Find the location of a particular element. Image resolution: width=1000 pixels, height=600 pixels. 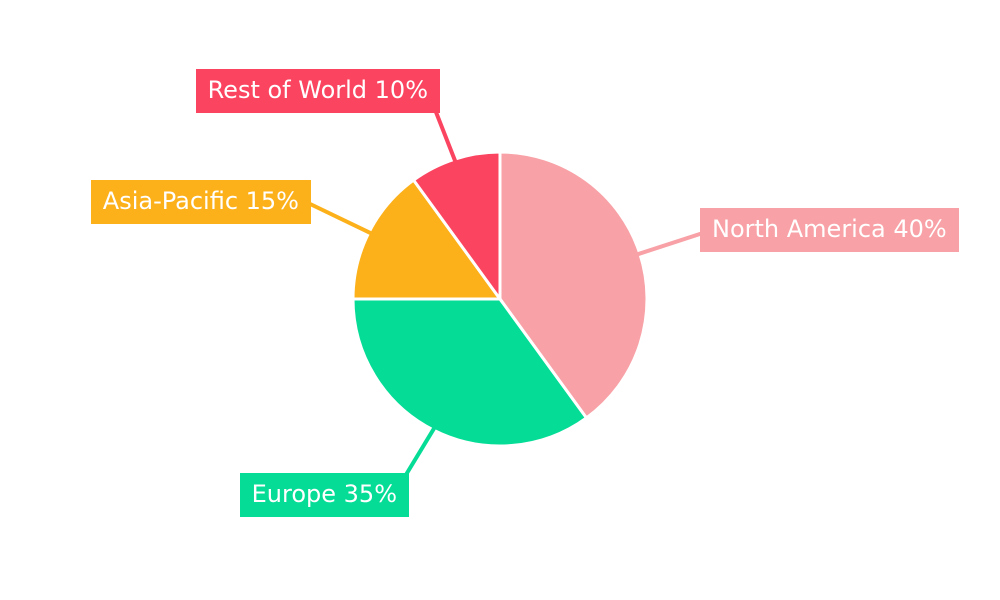

label-europe: Europe 35% is located at coordinates (324, 495).